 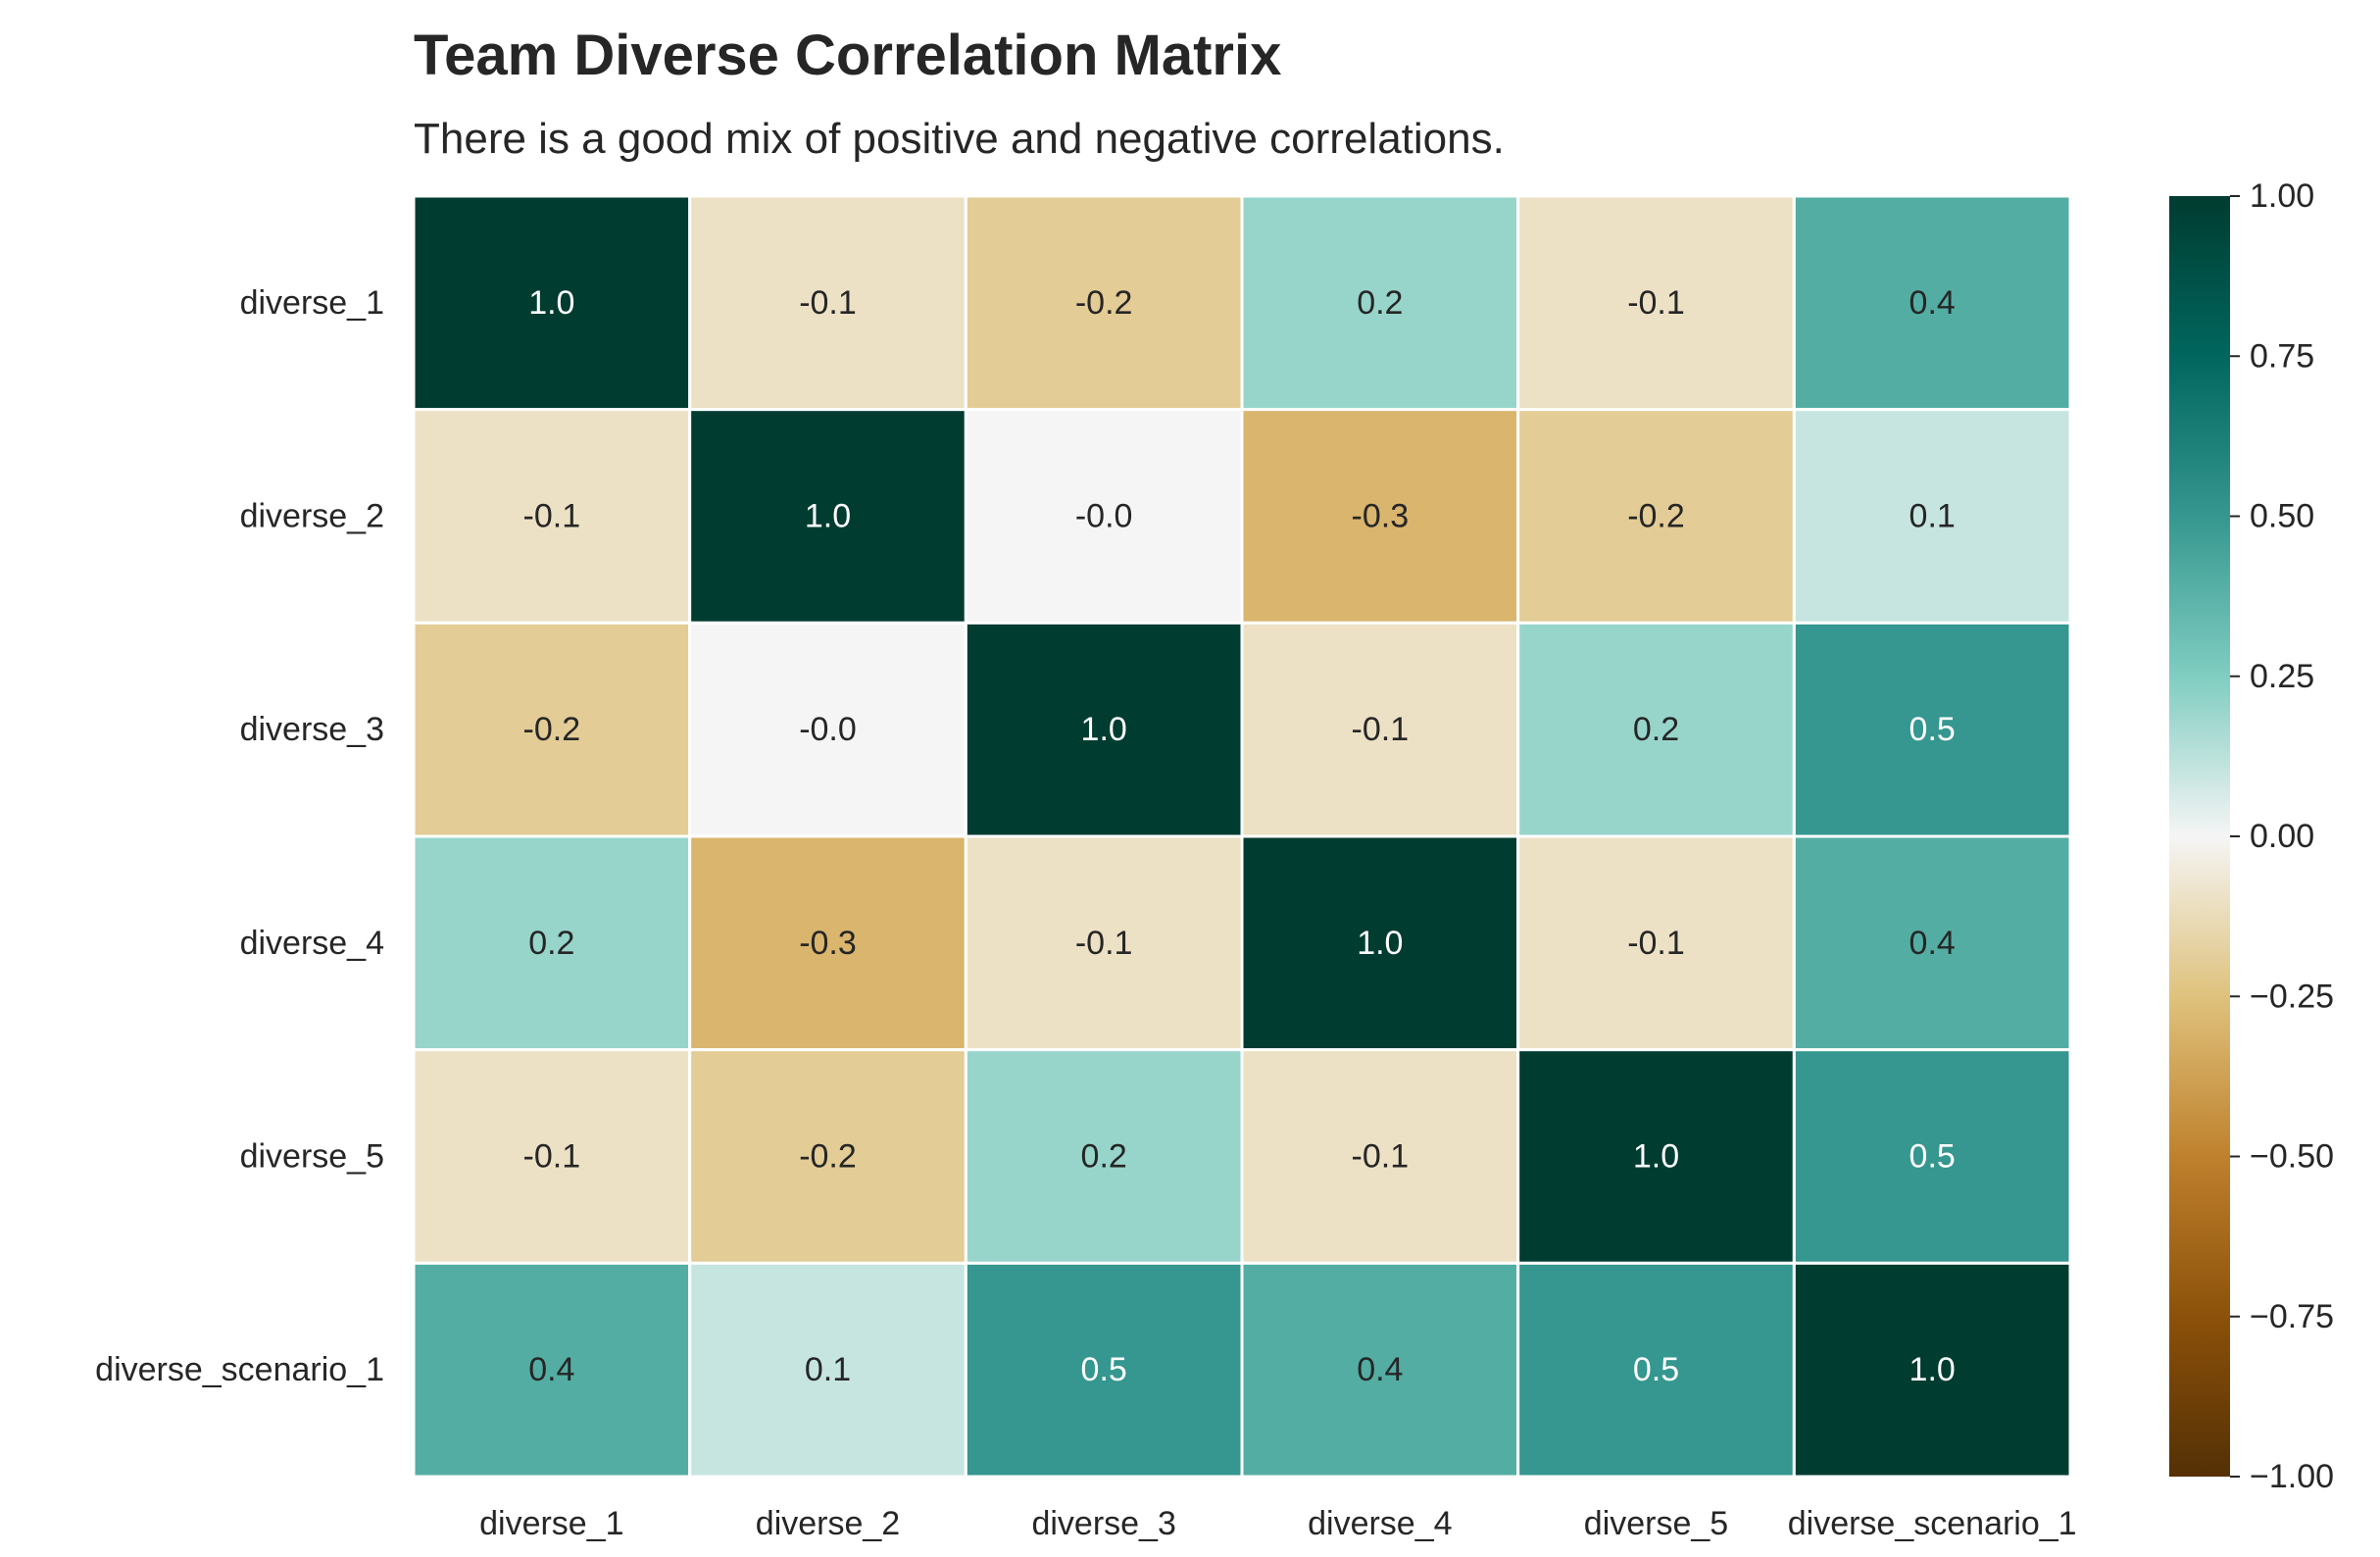 What do you see at coordinates (312, 516) in the screenshot?
I see `y-tick-label: diverse_2` at bounding box center [312, 516].